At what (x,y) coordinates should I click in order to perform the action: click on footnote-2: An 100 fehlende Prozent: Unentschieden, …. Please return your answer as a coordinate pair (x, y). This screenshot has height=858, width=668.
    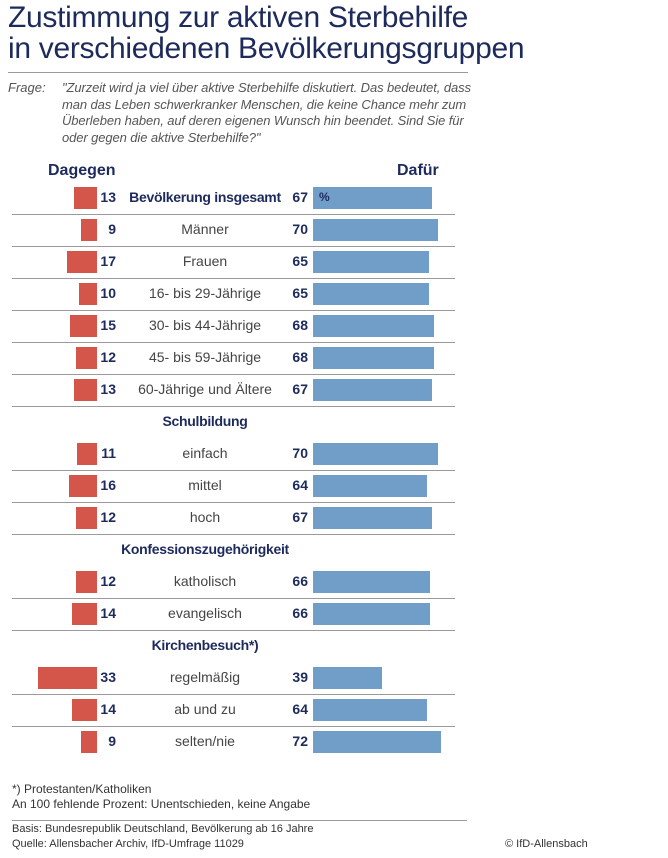
    Looking at the image, I should click on (161, 804).